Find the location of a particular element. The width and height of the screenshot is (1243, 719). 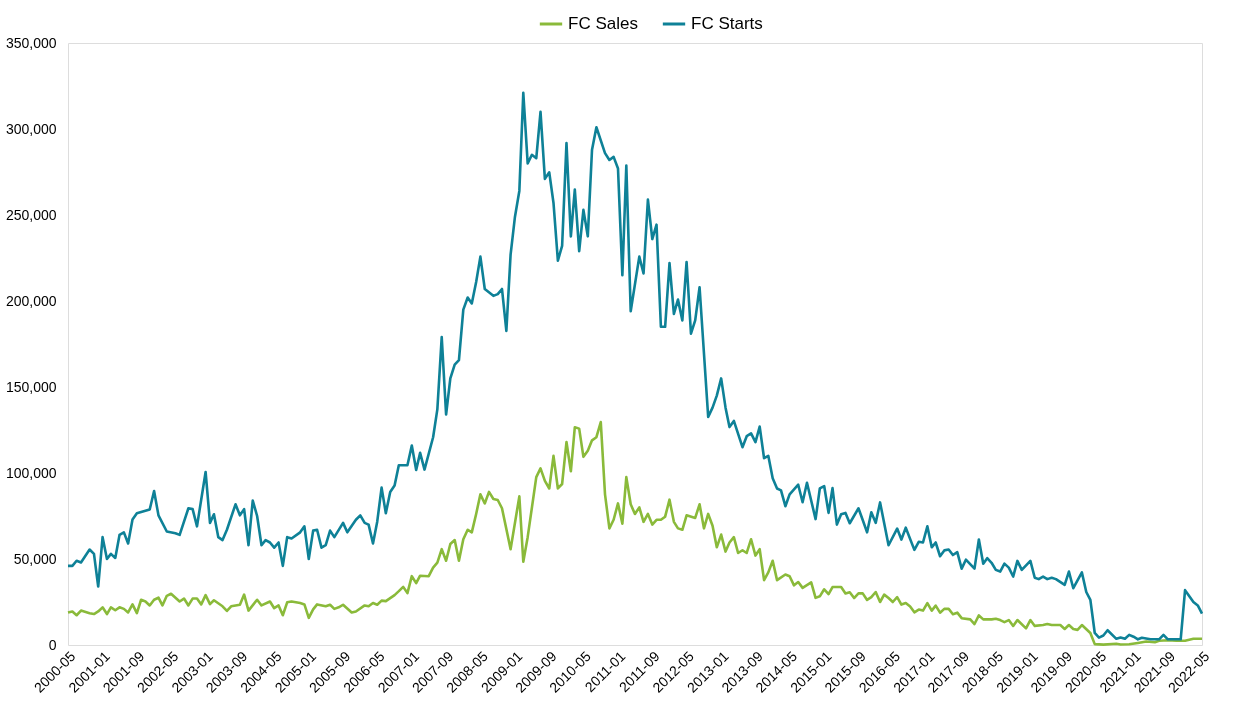

y-tick-label: 200,000 is located at coordinates (31, 300).